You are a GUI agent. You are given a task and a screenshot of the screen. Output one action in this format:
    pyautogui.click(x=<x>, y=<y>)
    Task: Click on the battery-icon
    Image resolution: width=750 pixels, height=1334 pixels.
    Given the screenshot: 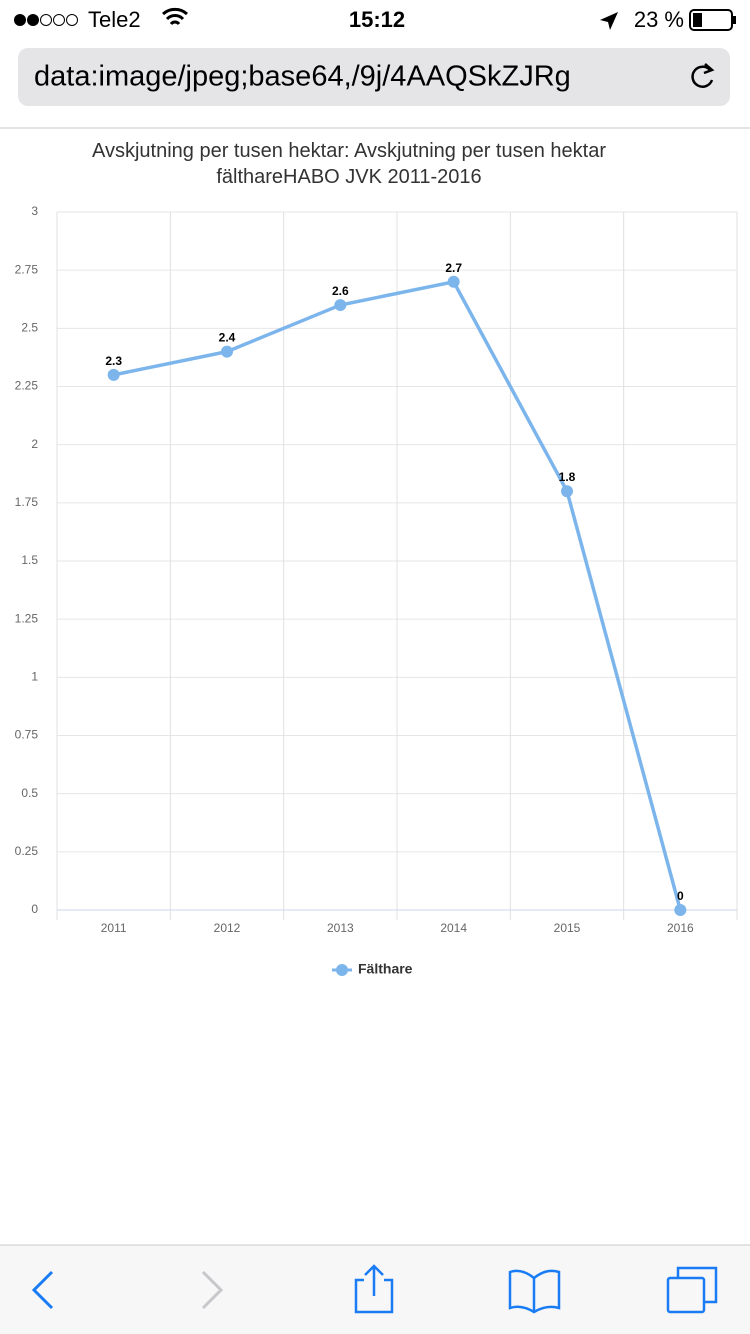 What is the action you would take?
    pyautogui.click(x=711, y=20)
    